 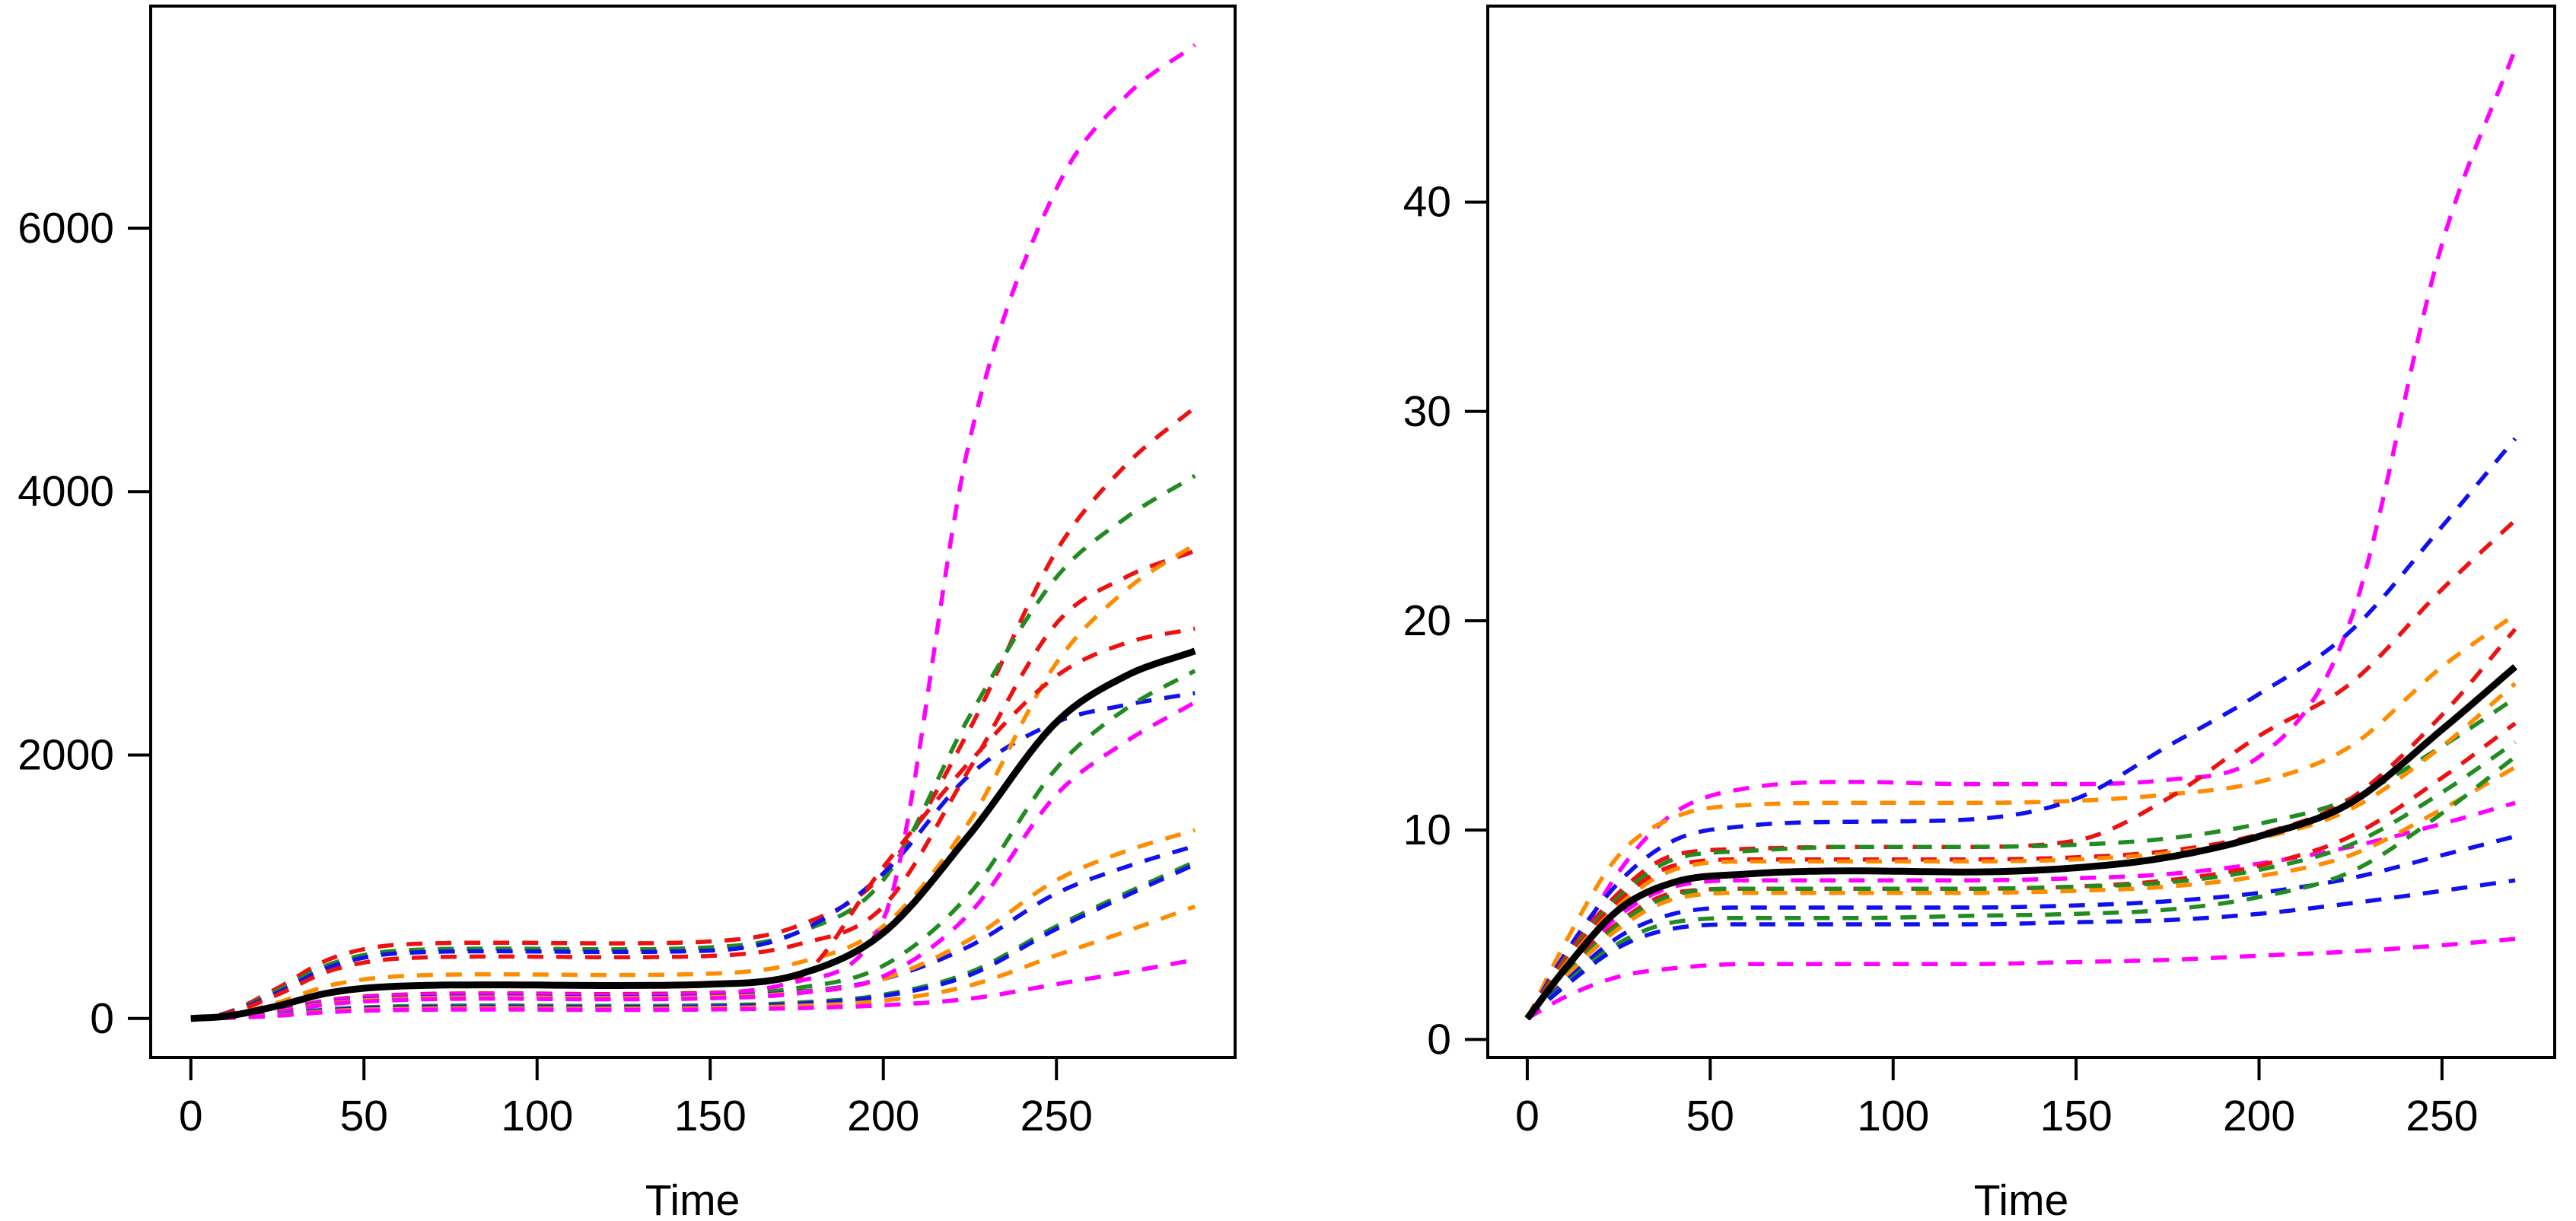 I want to click on y-tick-label: 20, so click(x=1427, y=620).